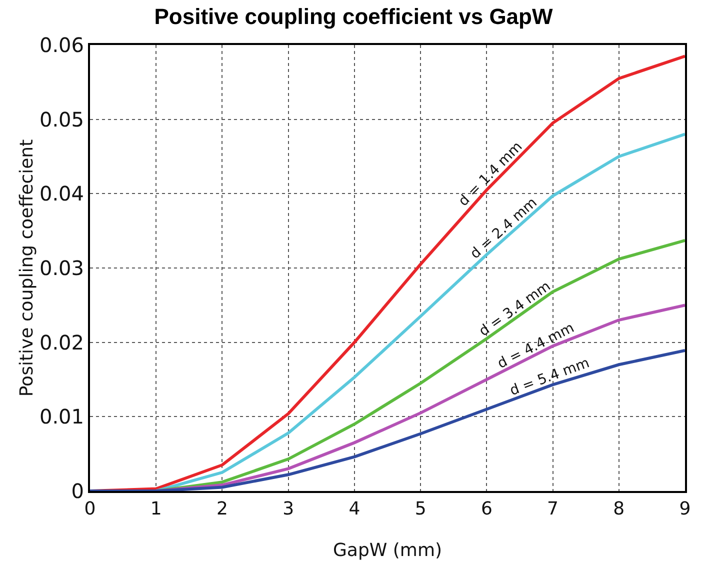 The height and width of the screenshot is (566, 707). What do you see at coordinates (61, 194) in the screenshot?
I see `y-tick-label: 0.04` at bounding box center [61, 194].